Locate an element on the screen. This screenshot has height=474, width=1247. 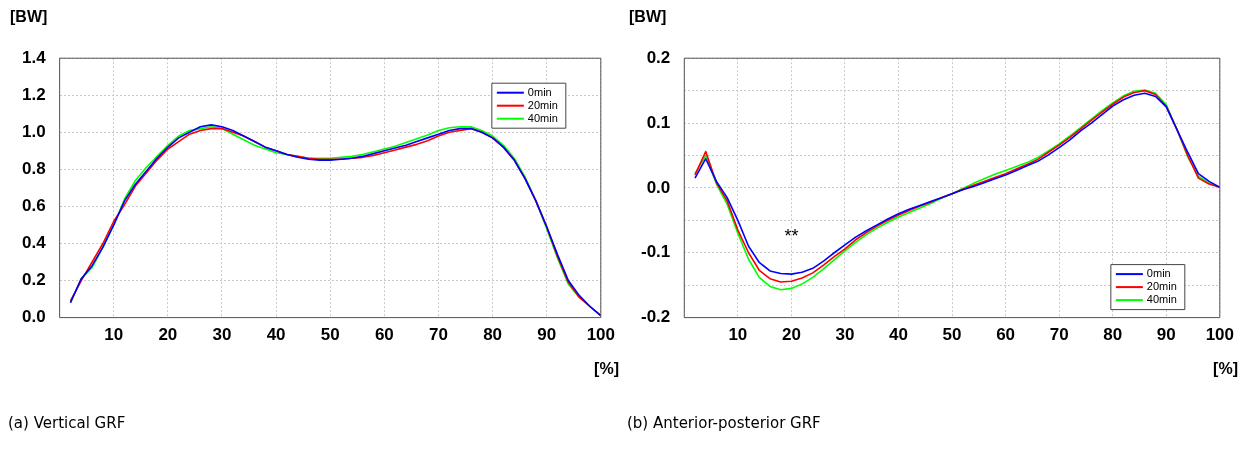
text: (b) Anterior-posterior GRF is located at coordinates (724, 423).